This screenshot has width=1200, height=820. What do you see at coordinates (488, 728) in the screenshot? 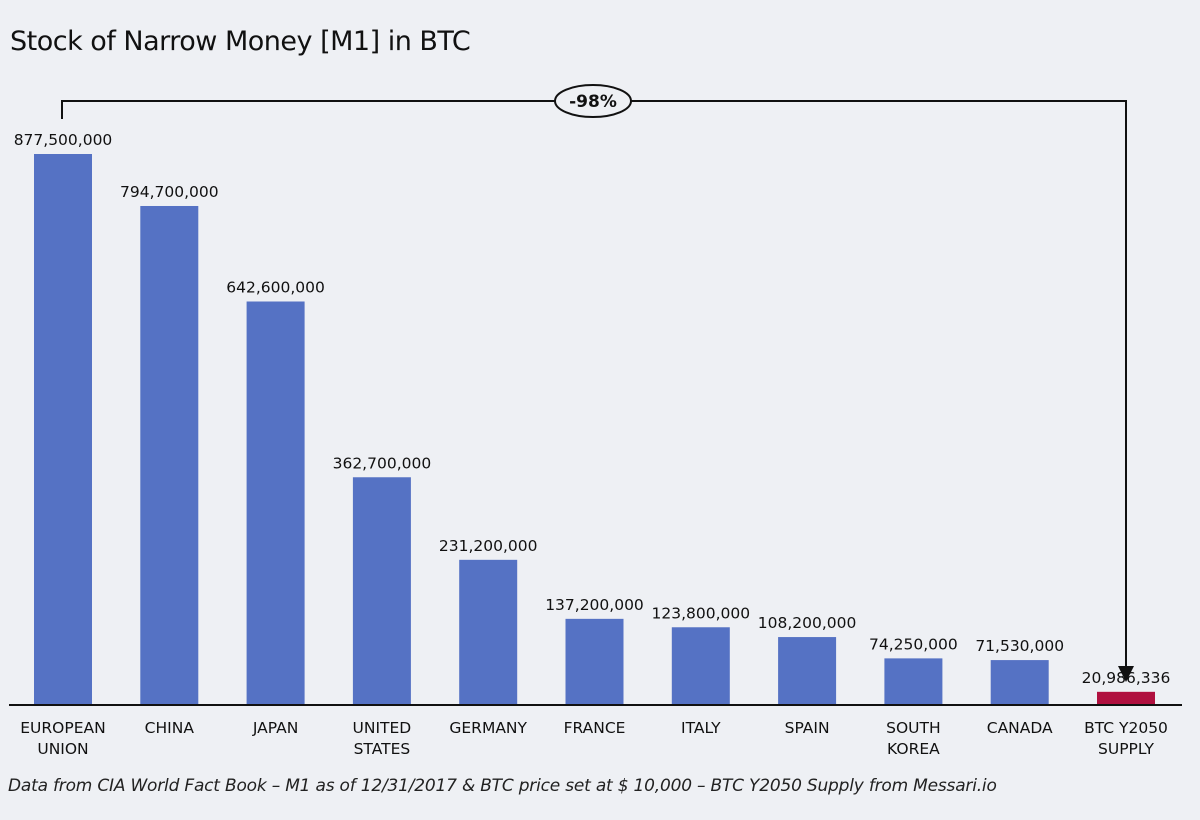
I see `x-tick-label: GERMANY` at bounding box center [488, 728].